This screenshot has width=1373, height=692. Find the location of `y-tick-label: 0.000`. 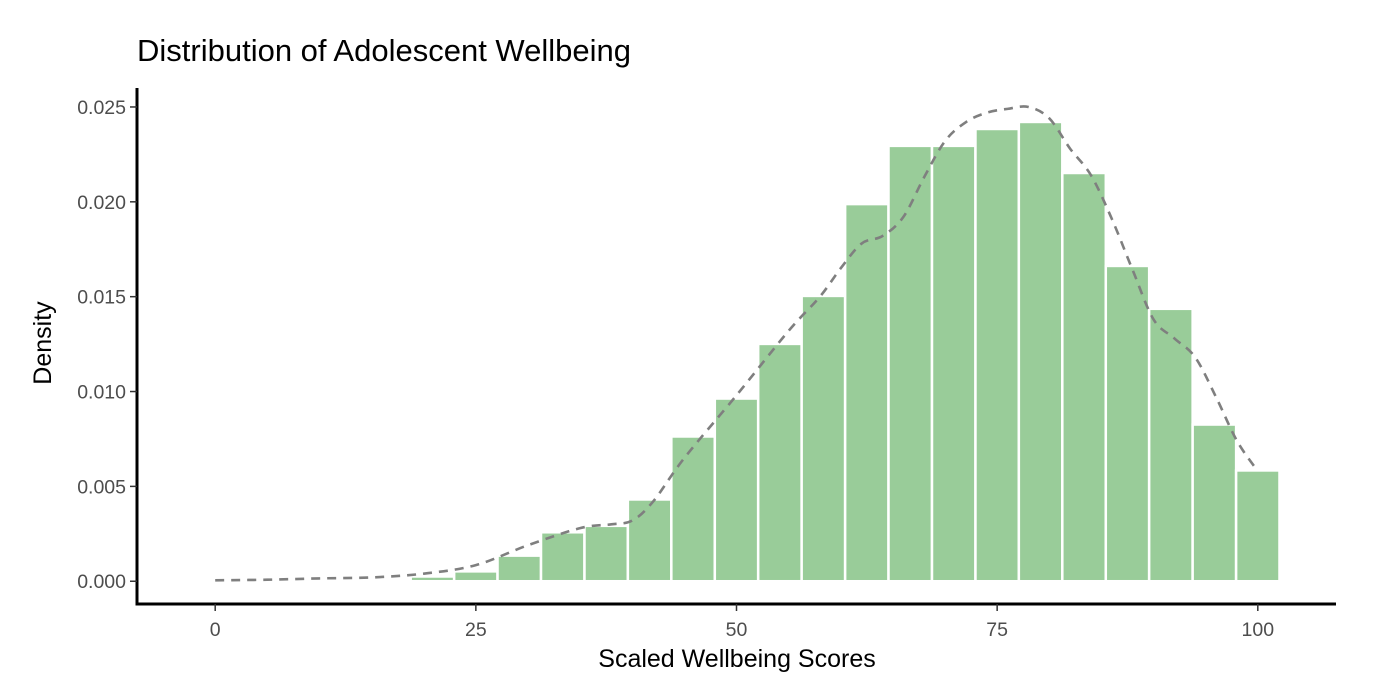

y-tick-label: 0.000 is located at coordinates (101, 582).